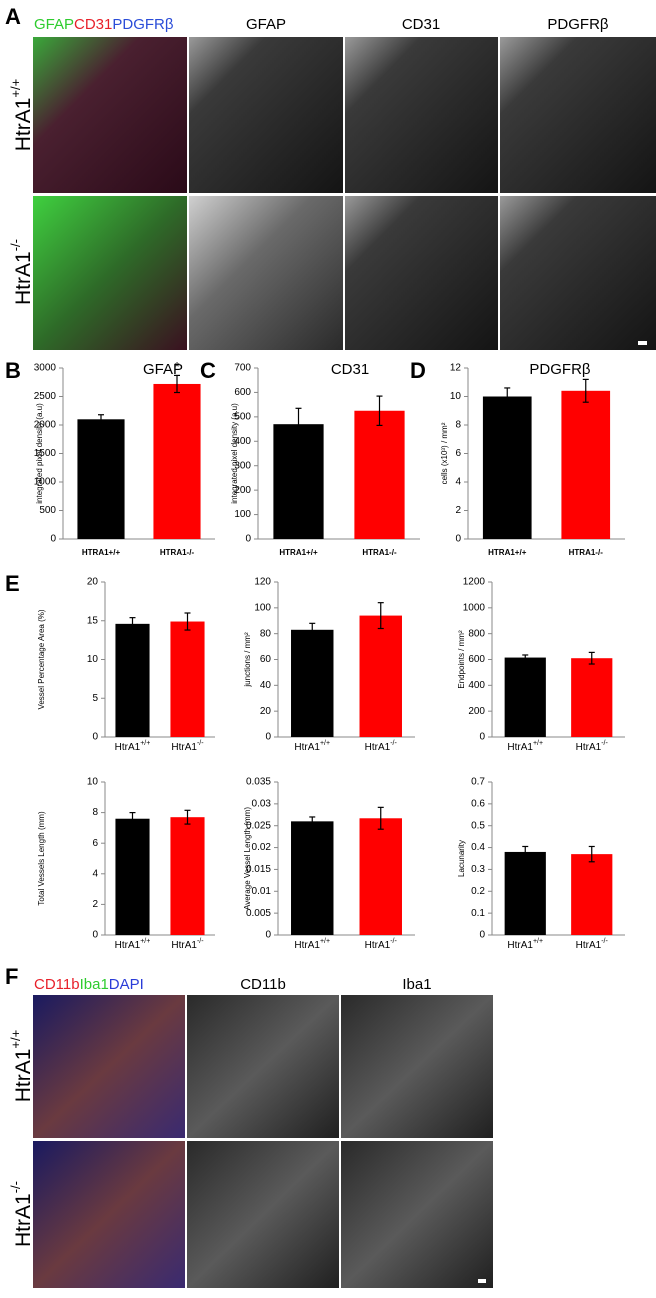 The height and width of the screenshot is (1298, 656). I want to click on merge-label-part: DAPI, so click(126, 984).